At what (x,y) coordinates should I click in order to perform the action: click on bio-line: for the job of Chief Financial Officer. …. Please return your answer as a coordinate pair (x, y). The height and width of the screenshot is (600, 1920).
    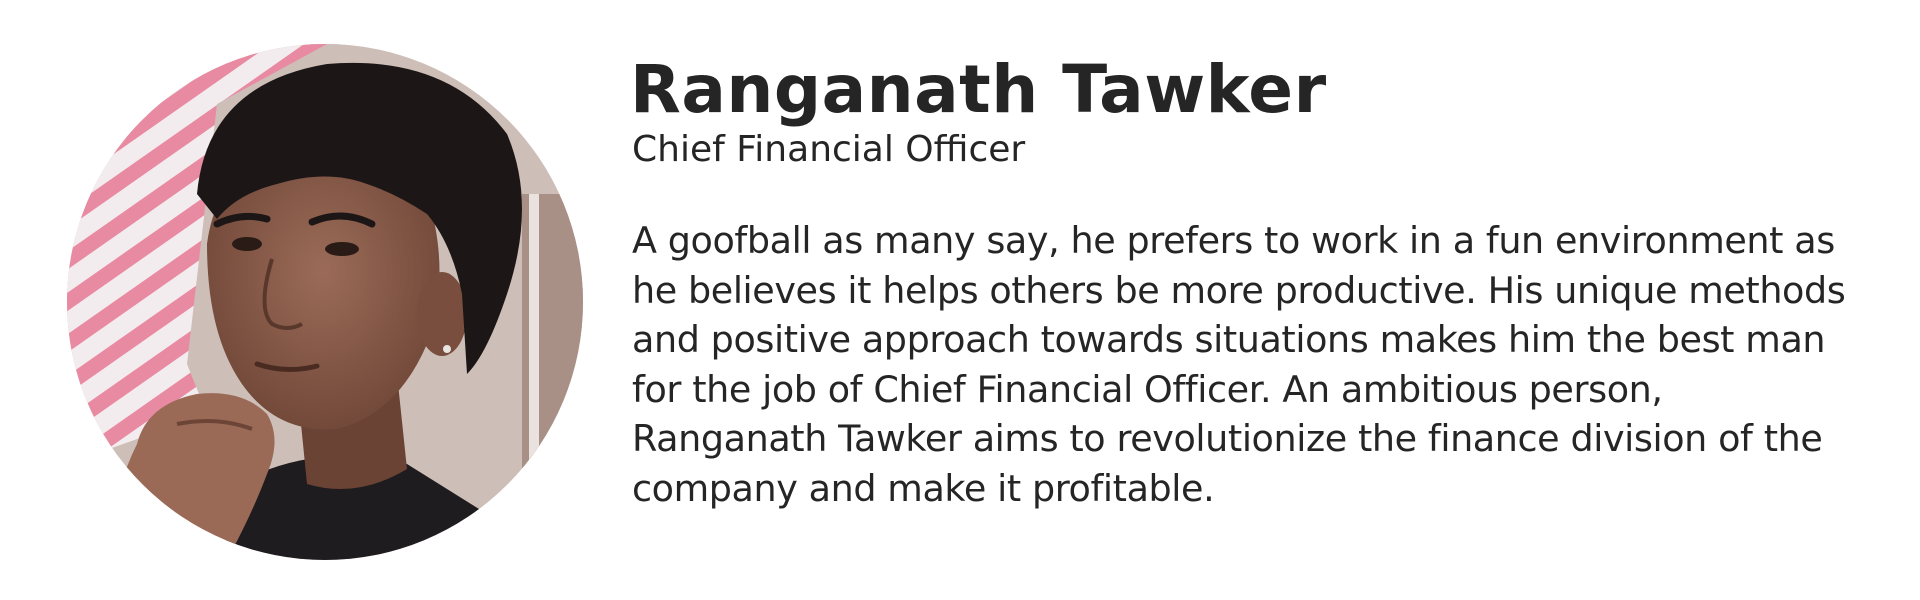
    Looking at the image, I should click on (1147, 389).